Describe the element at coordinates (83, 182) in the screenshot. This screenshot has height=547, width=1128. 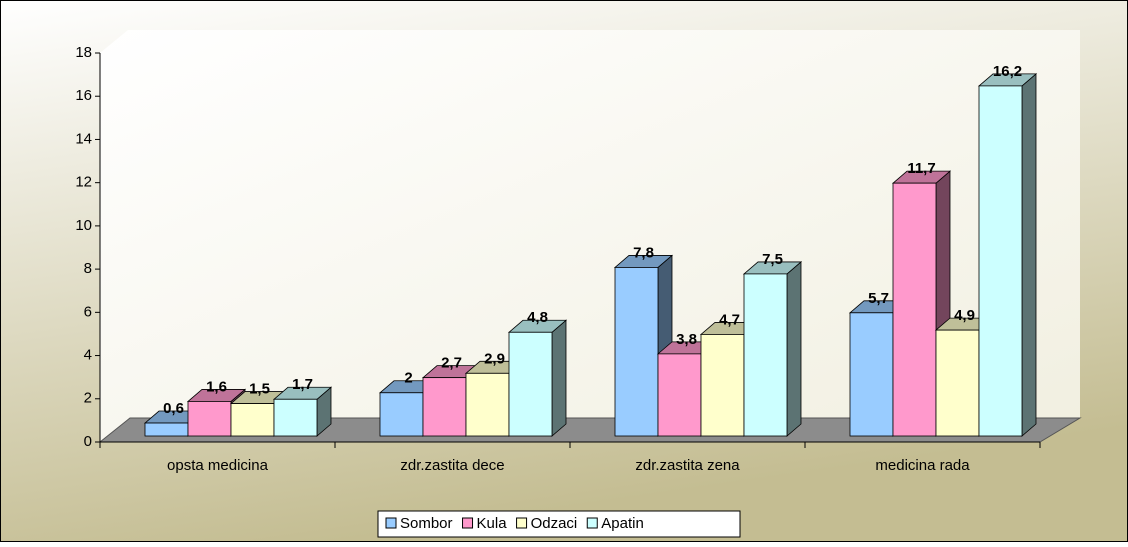
I see `y-tick-label: 12` at that location.